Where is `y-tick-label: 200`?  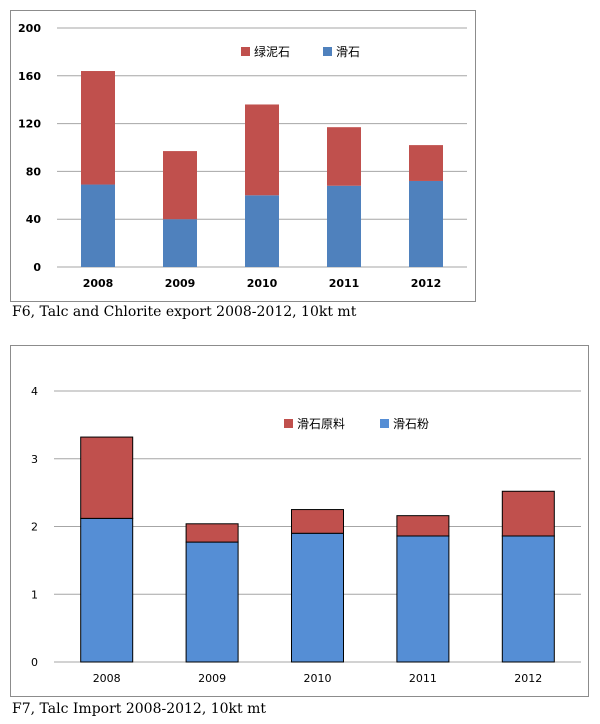
y-tick-label: 200 is located at coordinates (29, 28).